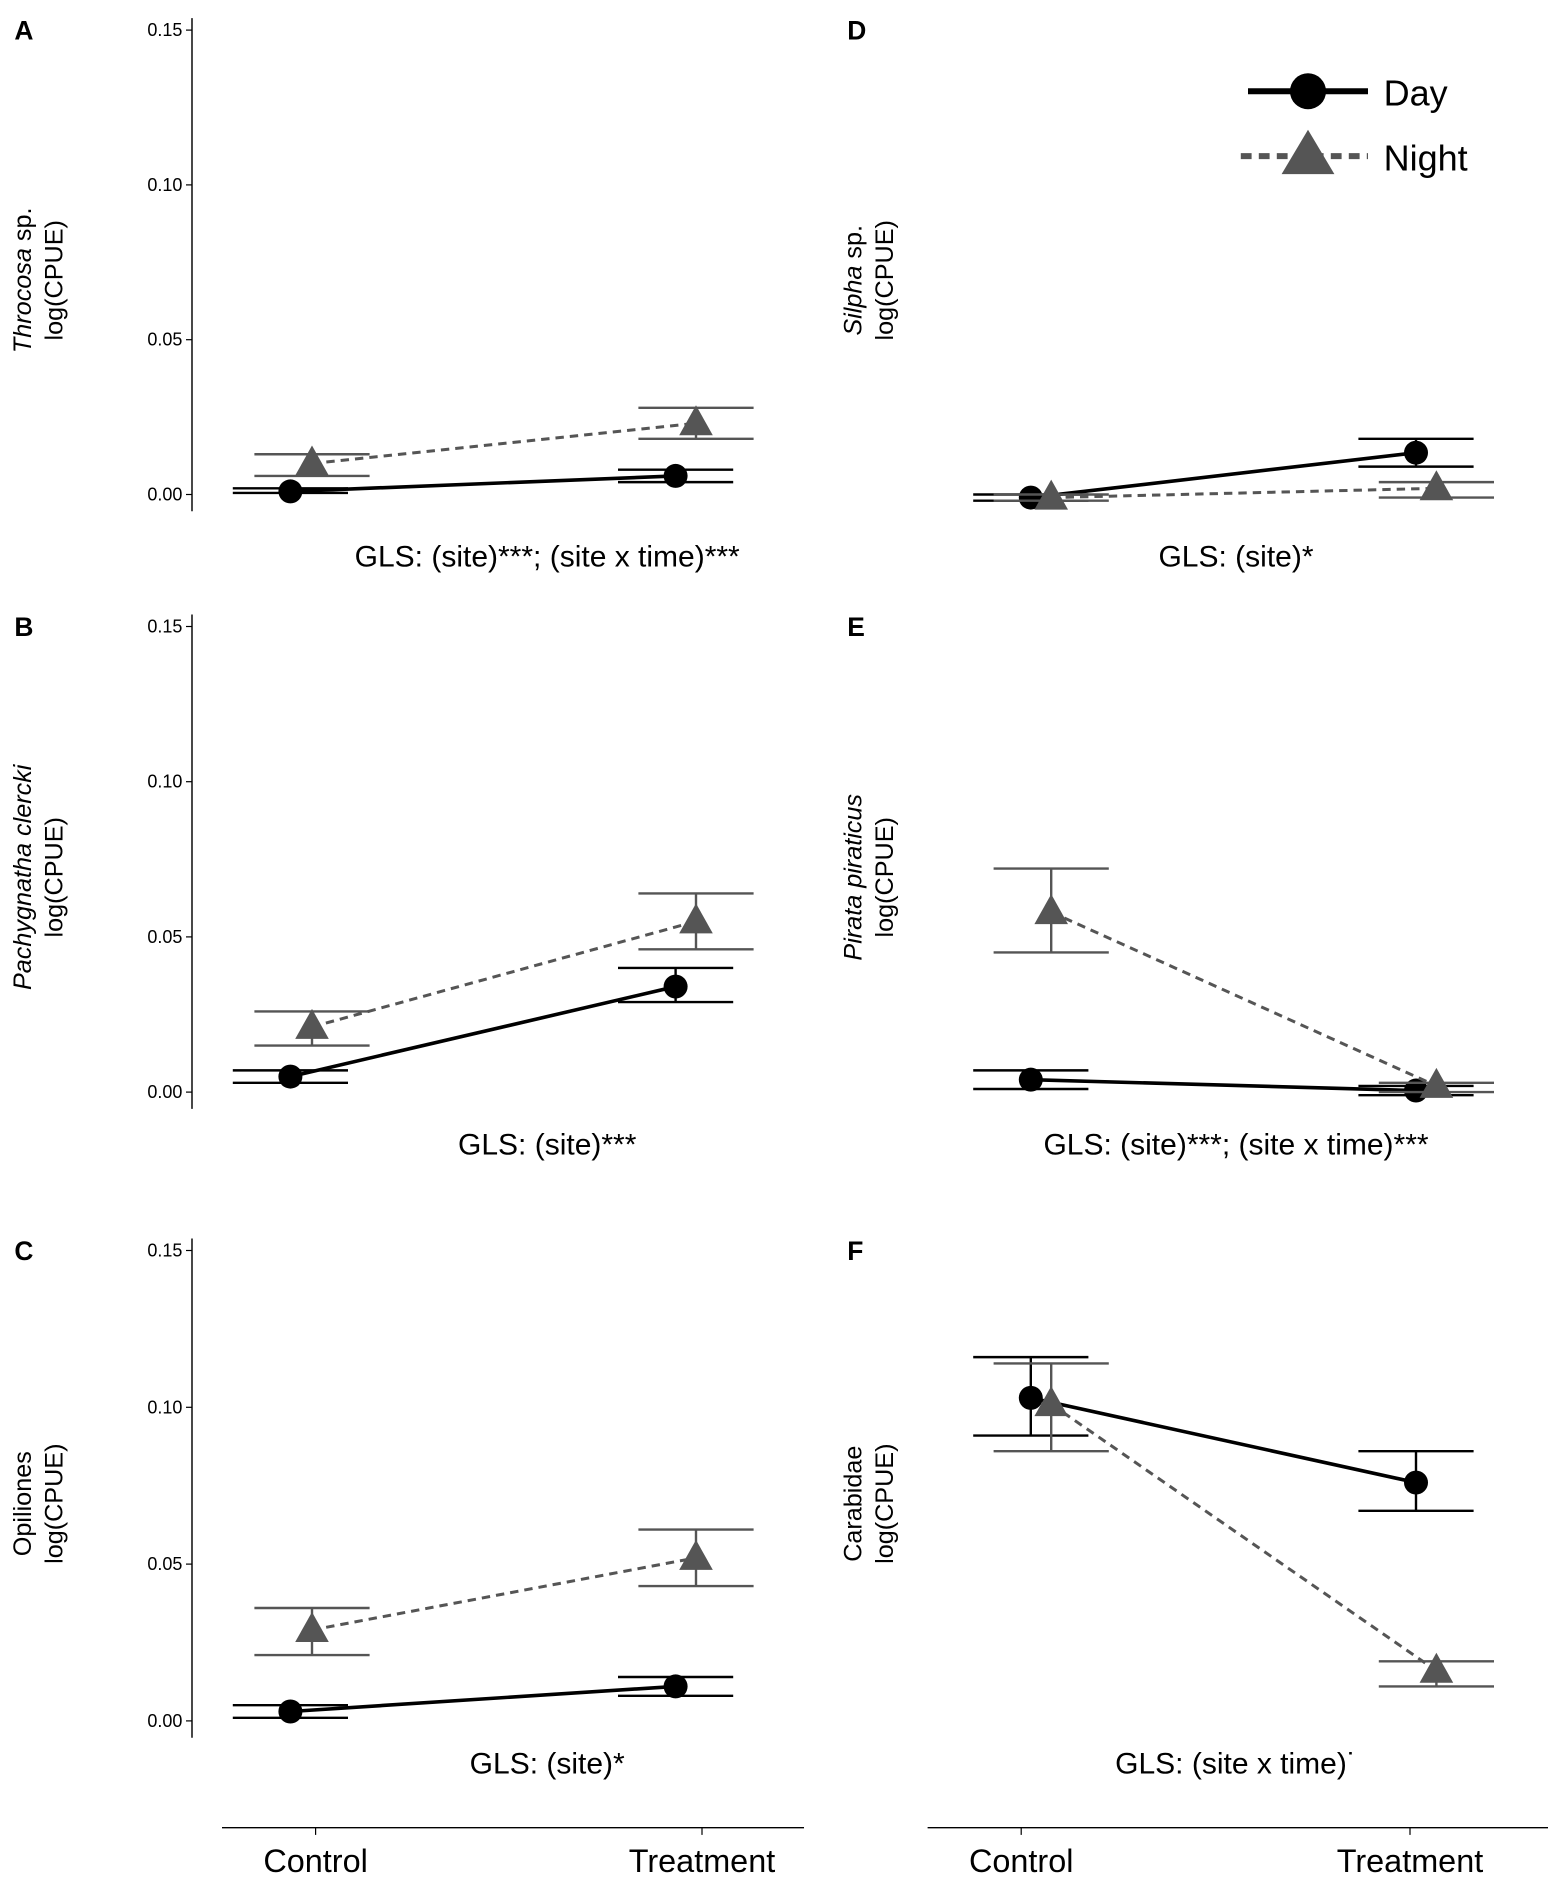 This screenshot has height=1883, width=1548. Describe the element at coordinates (1167, 295) in the screenshot. I see `panel-d: D Silpha sp. log(CPUE) GLS: (site)*` at that location.